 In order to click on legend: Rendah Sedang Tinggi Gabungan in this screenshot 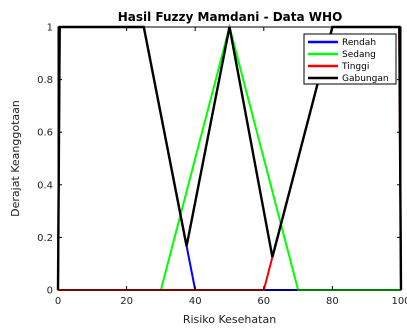, I will do `click(350, 59)`.